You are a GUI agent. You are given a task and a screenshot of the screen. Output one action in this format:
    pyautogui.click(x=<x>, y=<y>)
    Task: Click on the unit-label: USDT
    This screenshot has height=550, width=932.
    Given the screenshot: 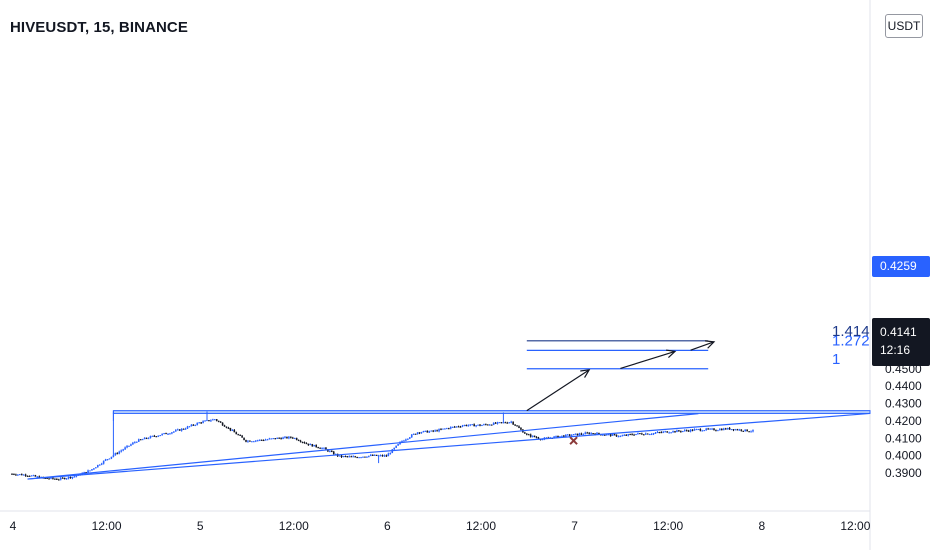 What is the action you would take?
    pyautogui.click(x=904, y=26)
    